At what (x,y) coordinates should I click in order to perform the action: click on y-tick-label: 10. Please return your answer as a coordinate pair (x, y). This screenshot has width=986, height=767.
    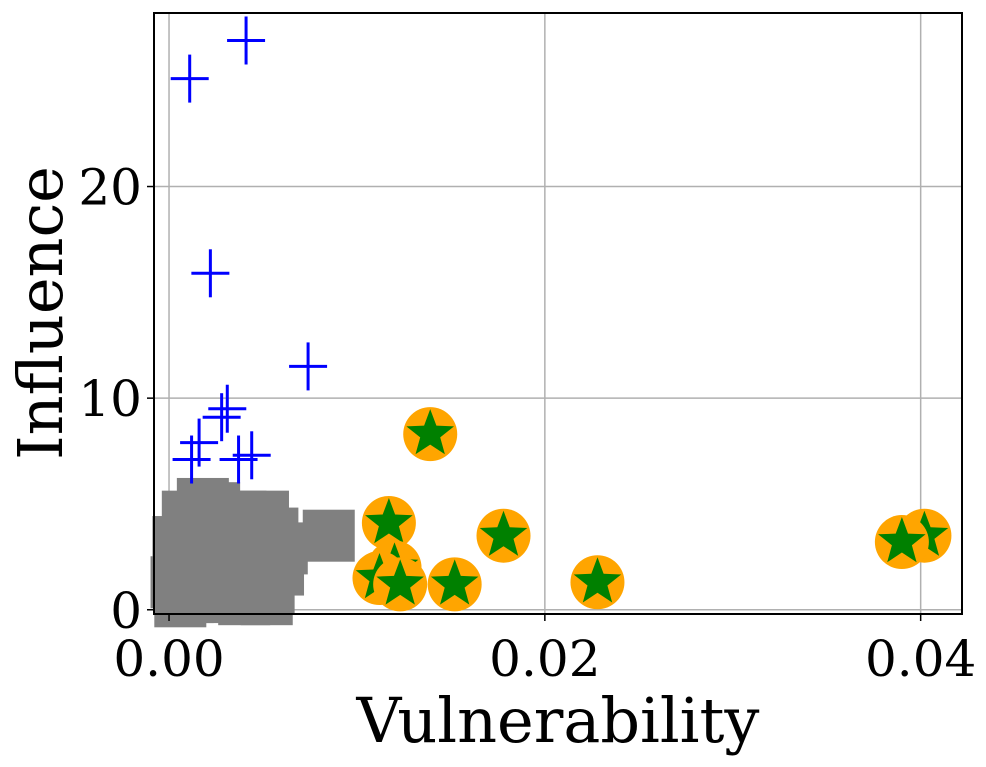
    Looking at the image, I should click on (110, 399).